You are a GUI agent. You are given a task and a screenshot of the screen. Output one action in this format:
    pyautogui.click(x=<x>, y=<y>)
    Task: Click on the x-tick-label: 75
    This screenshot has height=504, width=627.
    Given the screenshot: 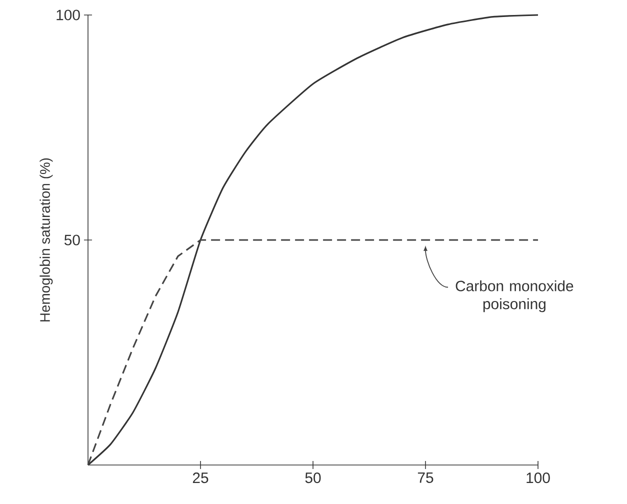 What is the action you would take?
    pyautogui.click(x=426, y=477)
    